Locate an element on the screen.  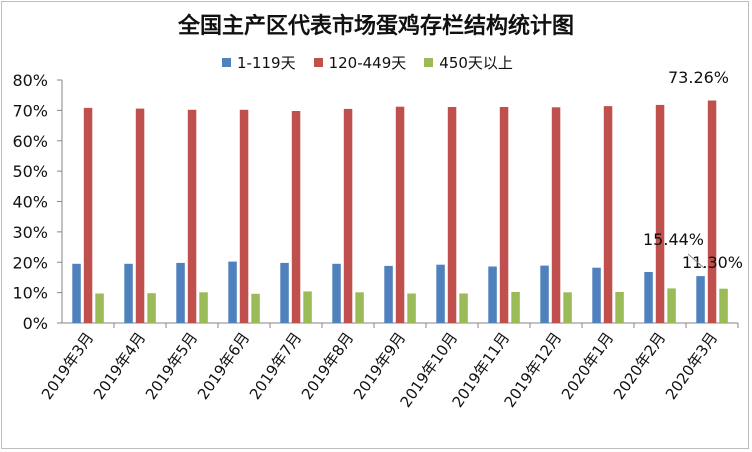
y-axis-ticks: 0% 10% 20% 30% 40% 50% 60% 70% 80% is located at coordinates (37, 202).